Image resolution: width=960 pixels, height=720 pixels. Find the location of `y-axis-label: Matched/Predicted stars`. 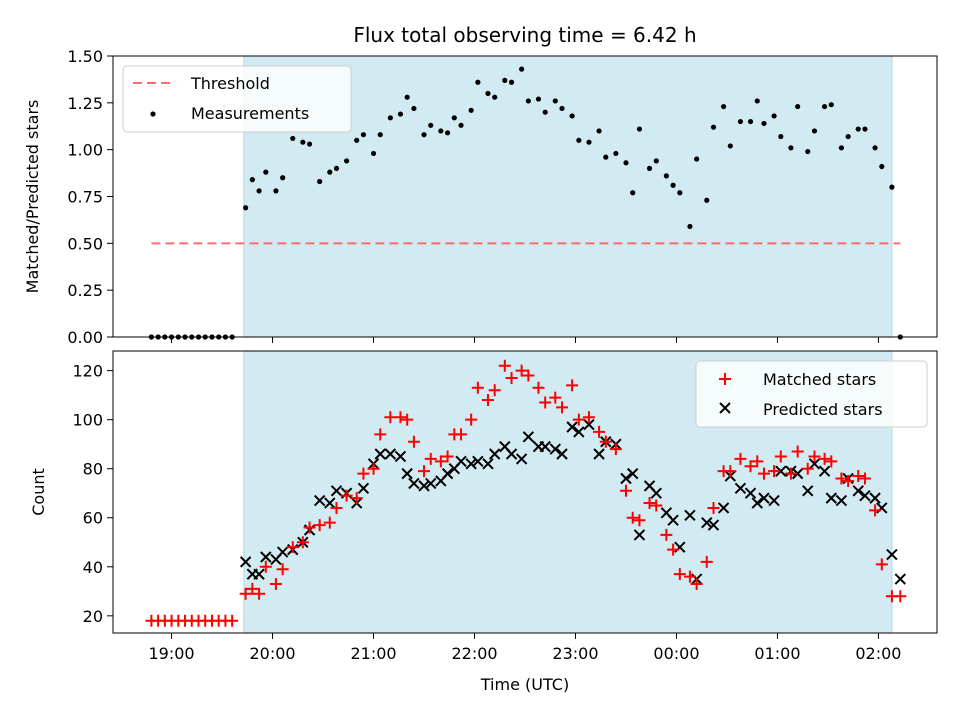

y-axis-label: Matched/Predicted stars is located at coordinates (32, 197).